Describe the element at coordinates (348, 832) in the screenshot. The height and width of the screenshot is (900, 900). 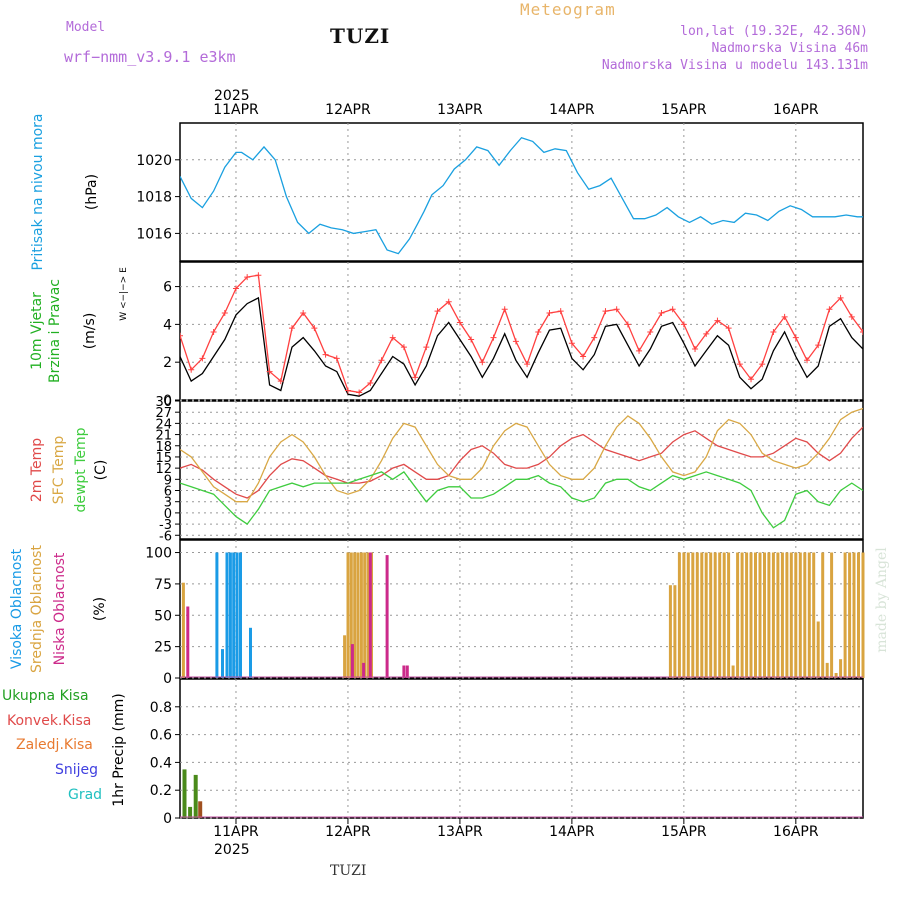
I see `day-label-bottom: 12APR` at that location.